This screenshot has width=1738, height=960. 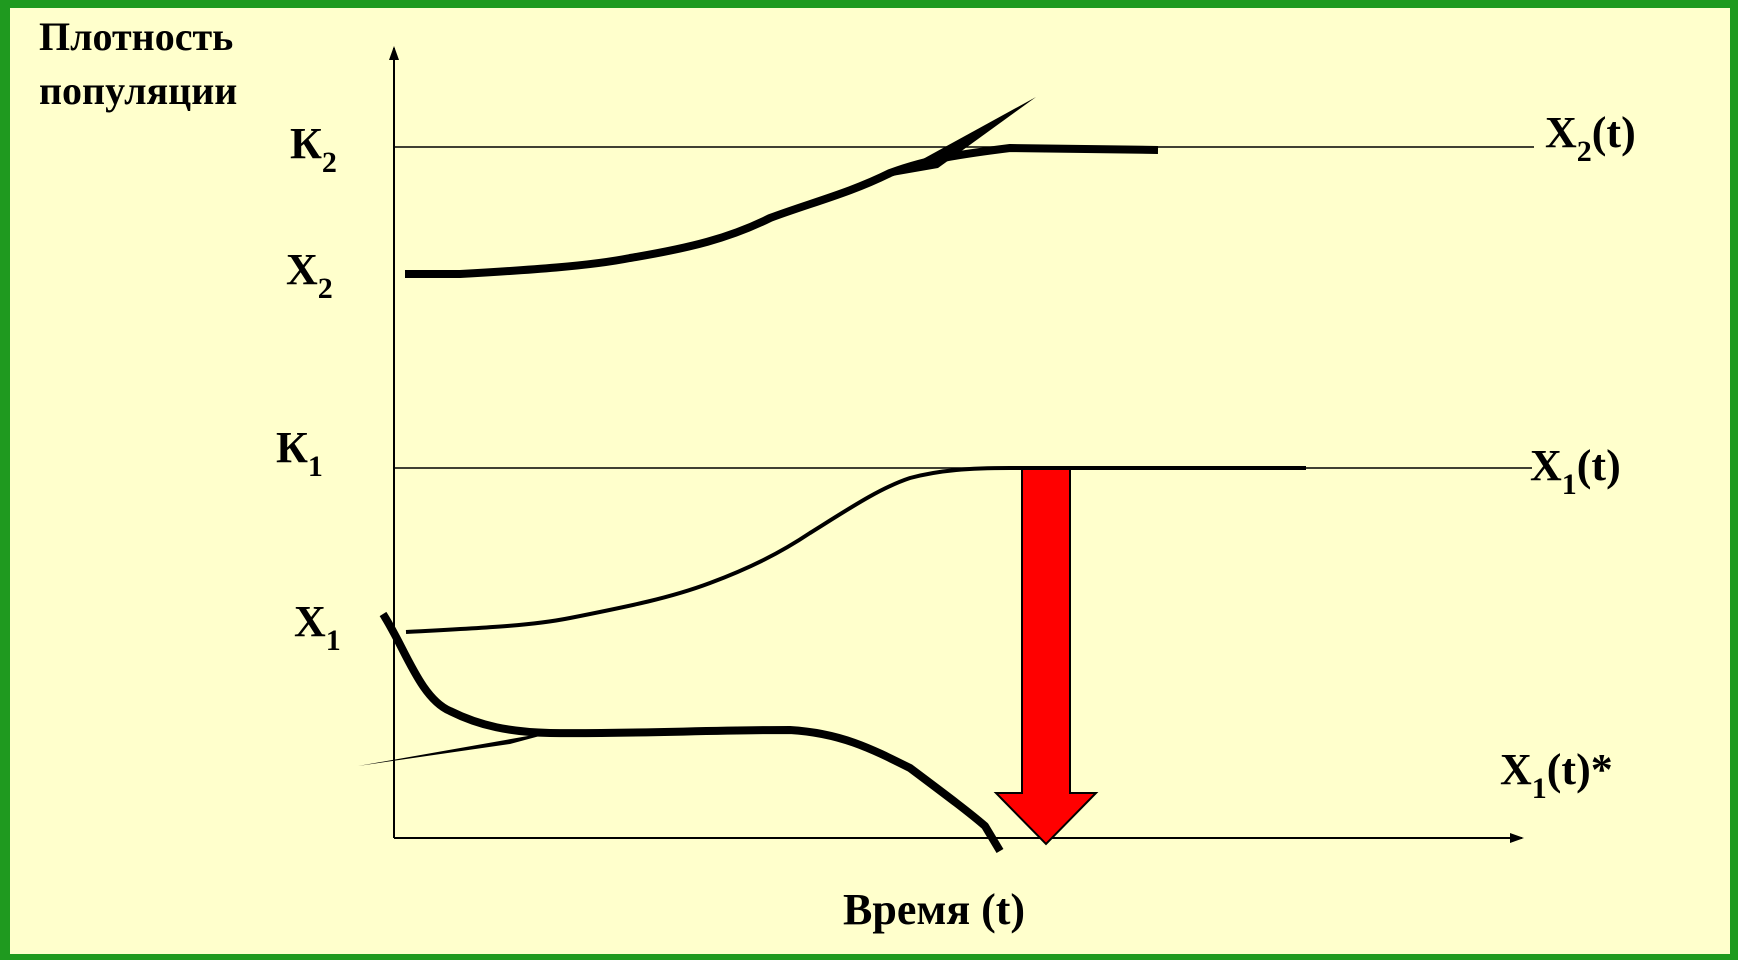 I want to click on y-axis-title-line2: популяции, so click(x=138, y=90).